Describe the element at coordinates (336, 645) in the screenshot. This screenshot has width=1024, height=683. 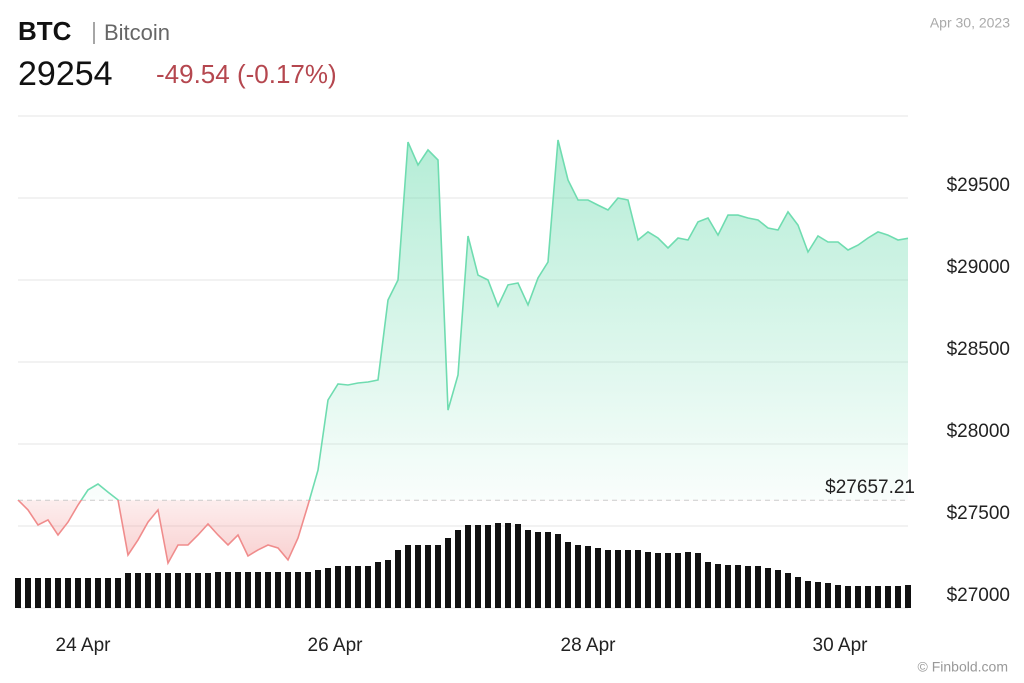
I see `x-tick-label: 26 Apr` at that location.